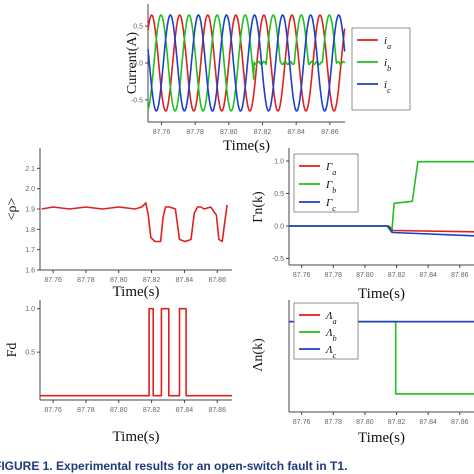  I want to click on series-line-rho, so click(134, 222).